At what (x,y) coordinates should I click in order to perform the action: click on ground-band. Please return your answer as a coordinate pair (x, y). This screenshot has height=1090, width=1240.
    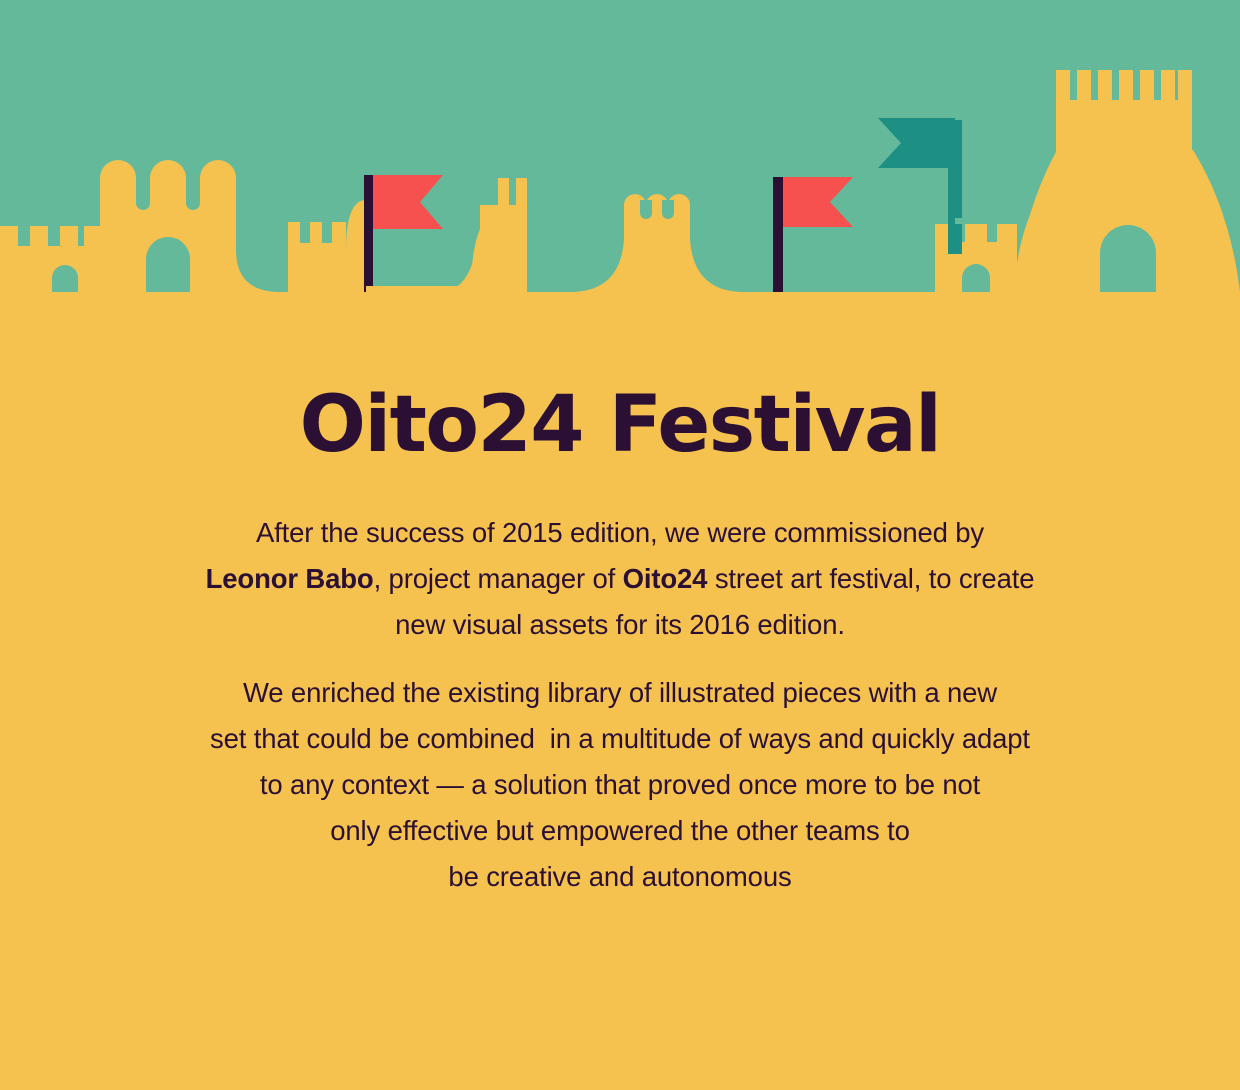
    Looking at the image, I should click on (620, 296).